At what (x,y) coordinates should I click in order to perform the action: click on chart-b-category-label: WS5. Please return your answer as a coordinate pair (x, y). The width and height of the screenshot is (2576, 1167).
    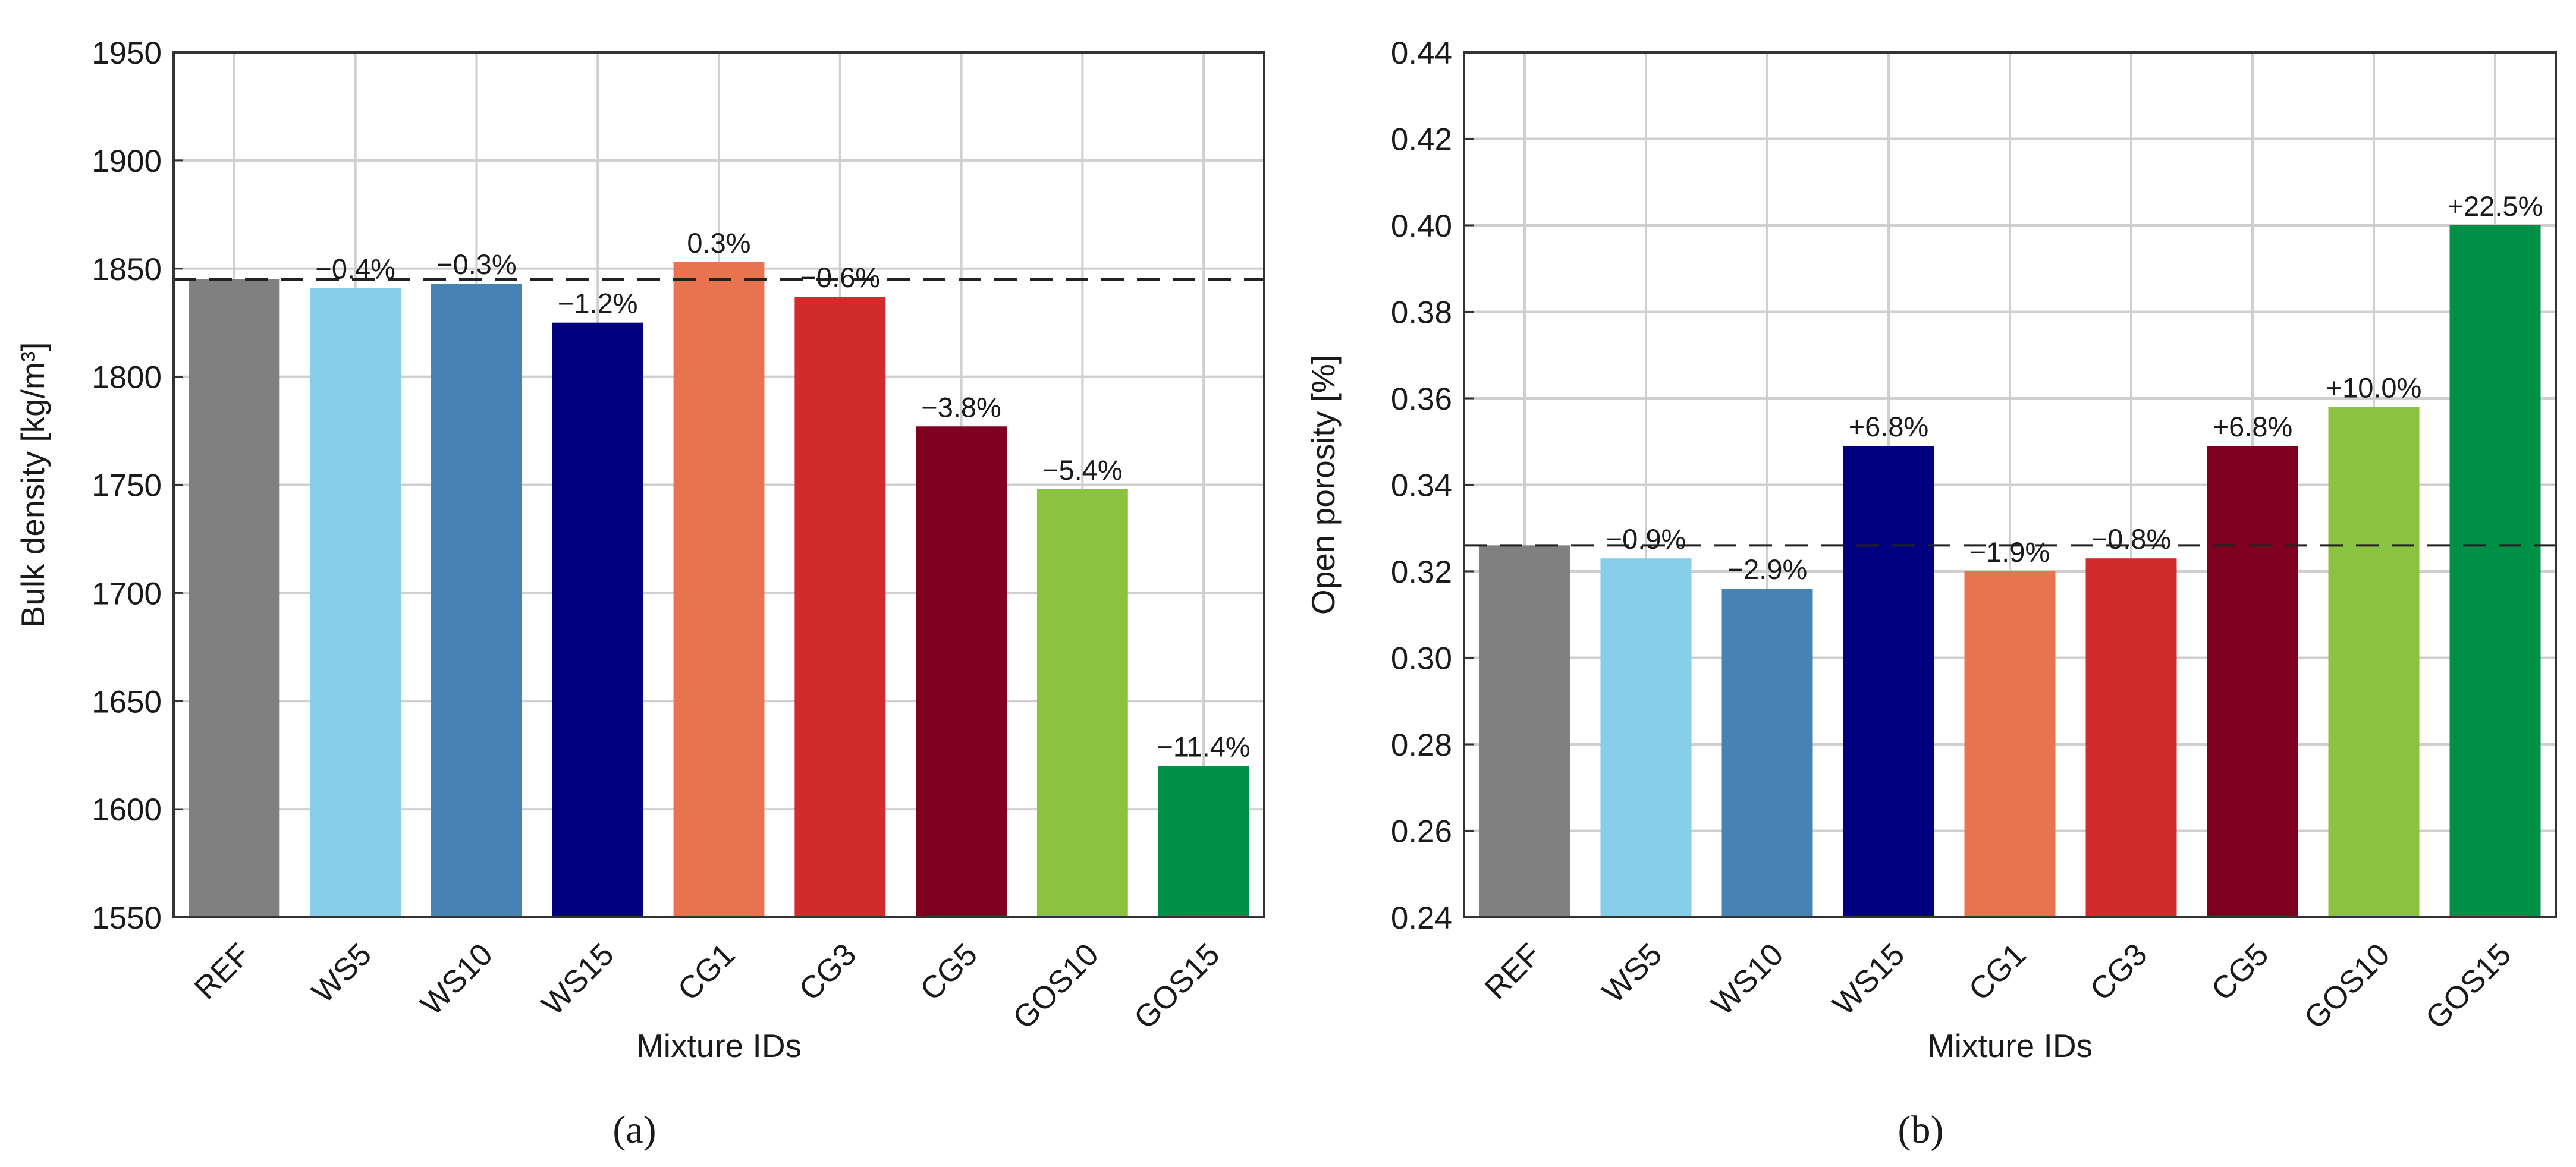
    Looking at the image, I should click on (1632, 973).